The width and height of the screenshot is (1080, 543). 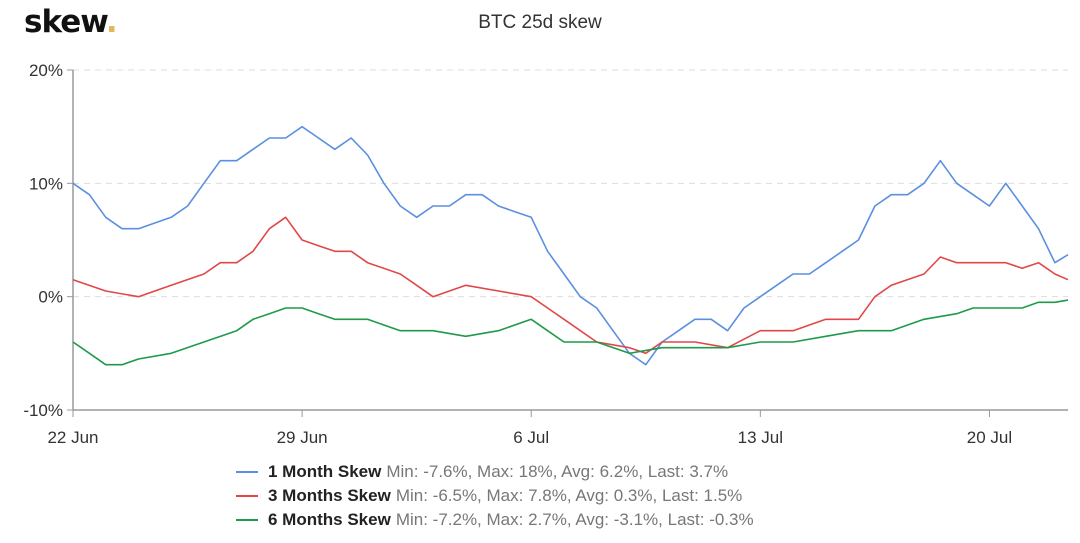 What do you see at coordinates (329, 519) in the screenshot?
I see `legend-series-name: 6 Months Skew` at bounding box center [329, 519].